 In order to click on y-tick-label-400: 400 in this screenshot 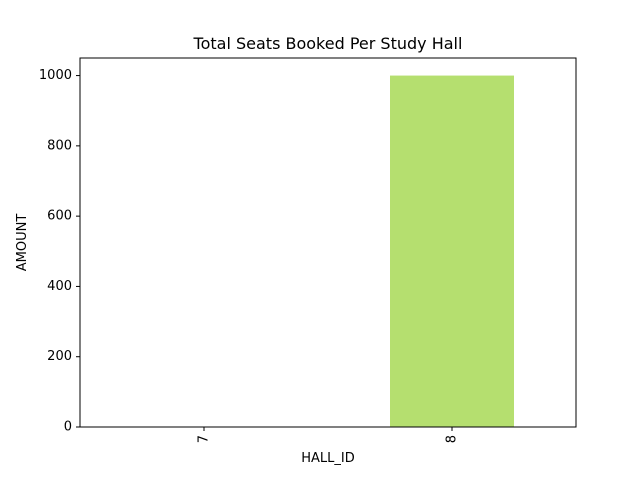, I will do `click(59, 286)`.